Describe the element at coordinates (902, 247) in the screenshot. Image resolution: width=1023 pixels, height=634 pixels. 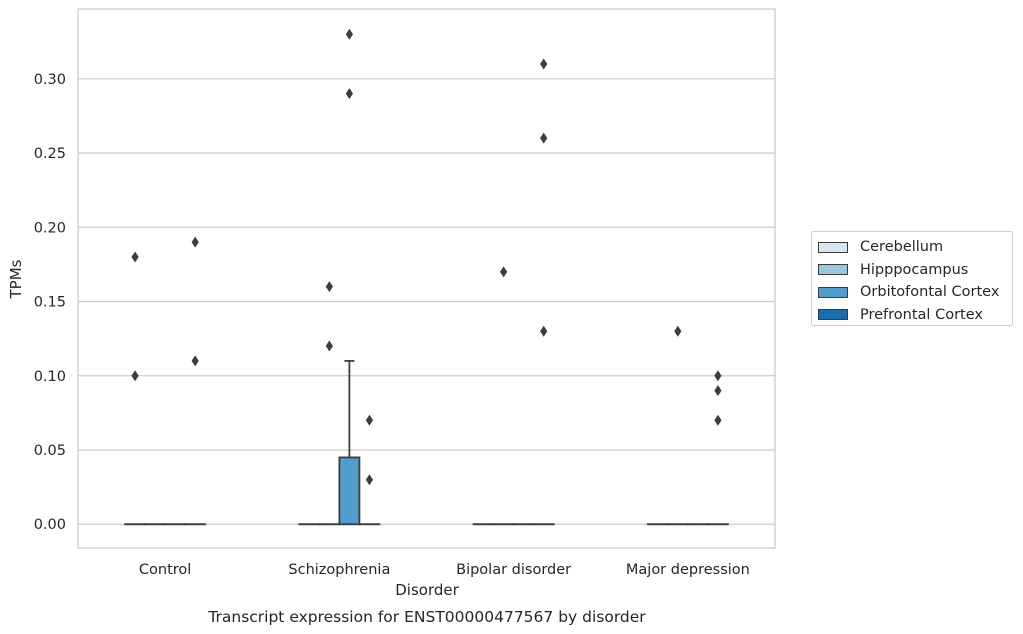
I see `legend-label: Cerebellum` at that location.